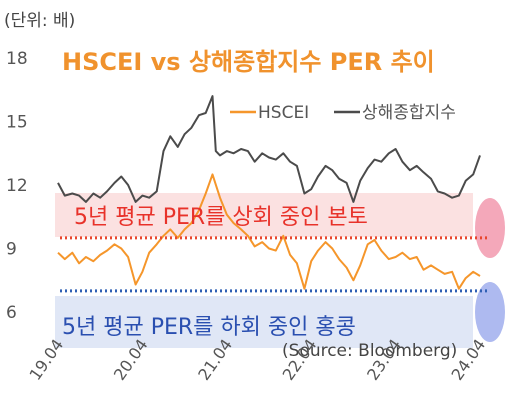 This screenshot has height=414, width=510. Describe the element at coordinates (248, 62) in the screenshot. I see `chart-title: HSCEI vs 상해종합지수 PER 추이` at that location.